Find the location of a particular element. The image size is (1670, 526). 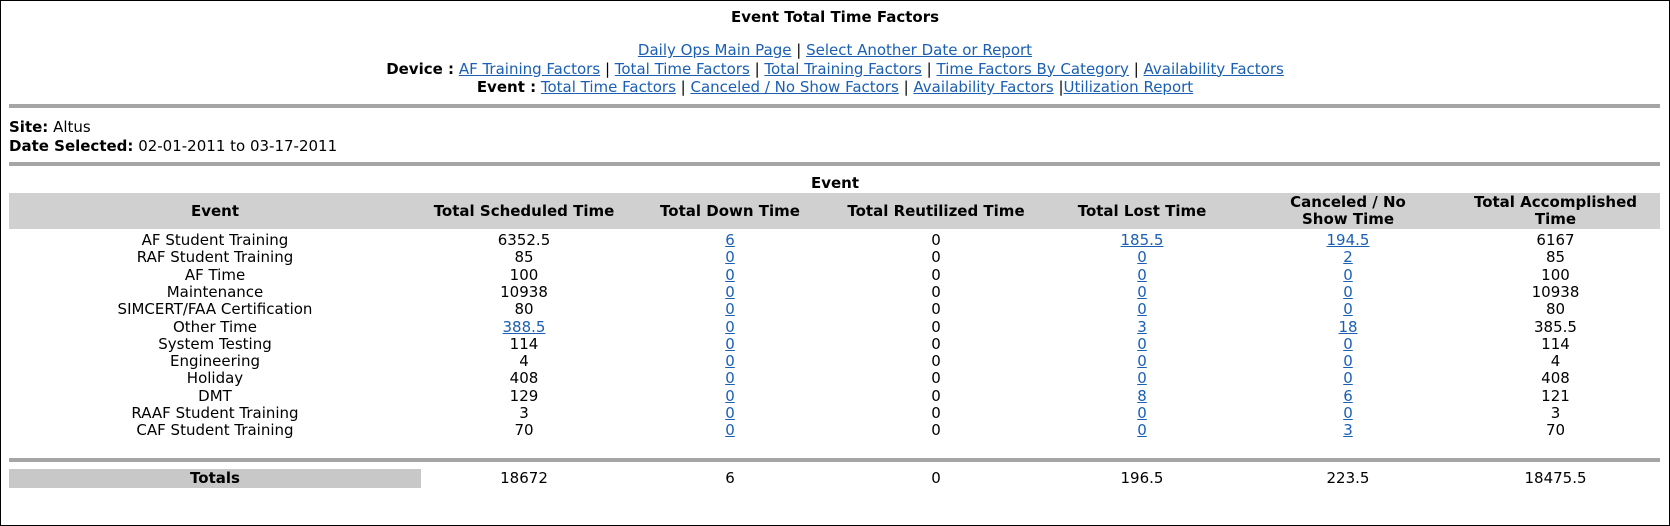

scheduled-value-link: 388.5 is located at coordinates (524, 326).